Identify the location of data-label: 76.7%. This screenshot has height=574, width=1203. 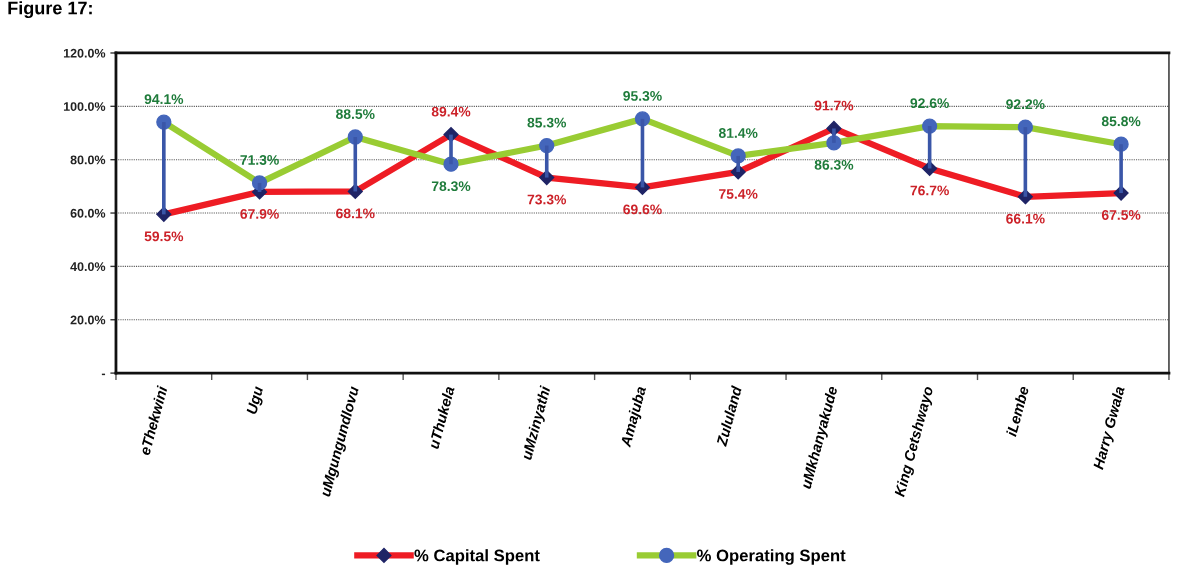
(929, 190).